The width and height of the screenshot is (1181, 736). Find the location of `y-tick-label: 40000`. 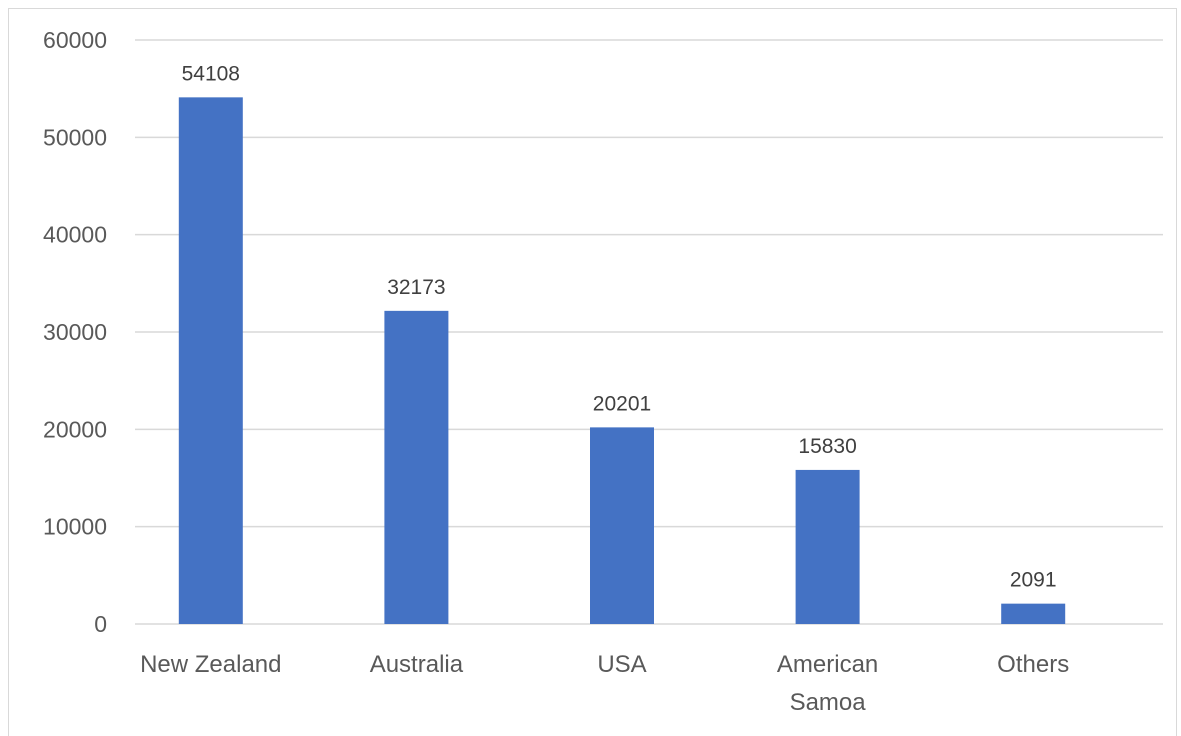

y-tick-label: 40000 is located at coordinates (75, 235).